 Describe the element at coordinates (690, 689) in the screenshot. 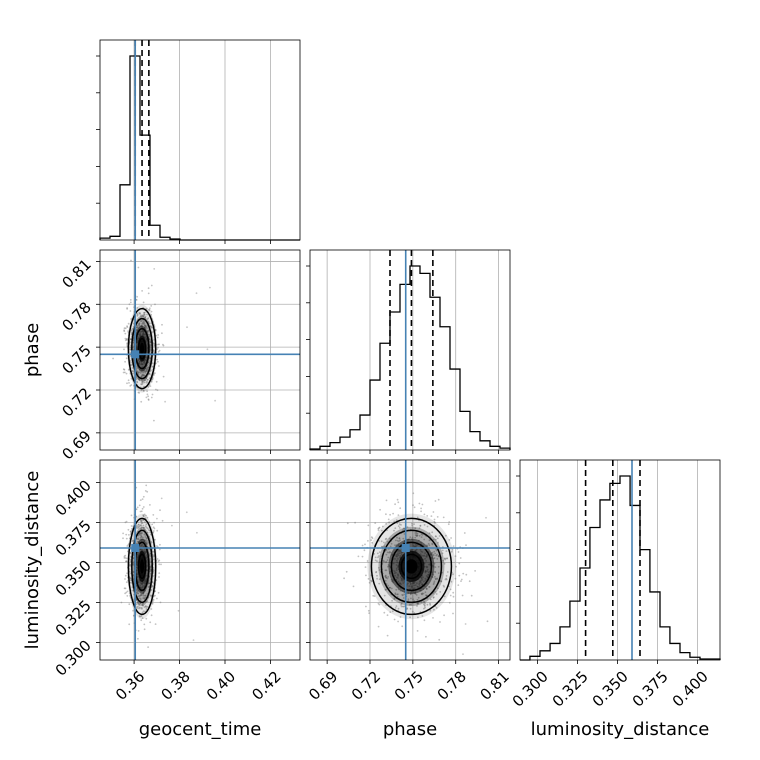

I see `xtick-label-luminosity_distance-4: 0.400` at that location.